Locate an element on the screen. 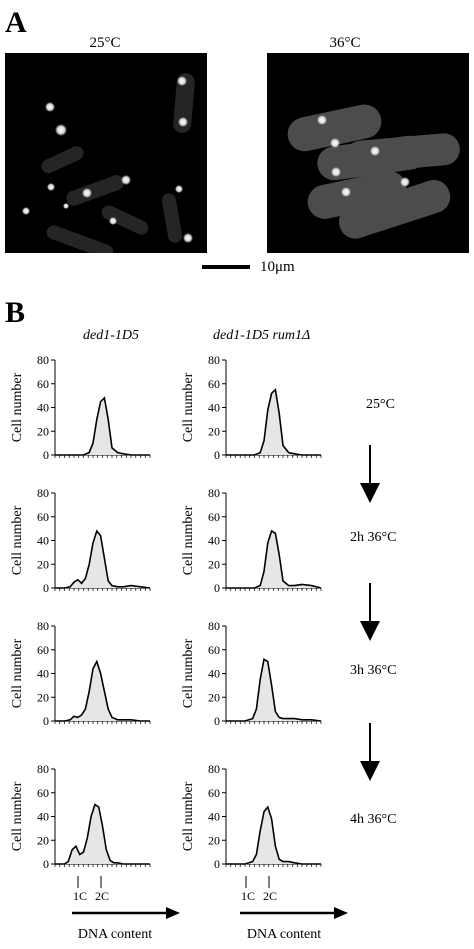 This screenshot has width=474, height=949. dna-markers-right is located at coordinates (257, 882).